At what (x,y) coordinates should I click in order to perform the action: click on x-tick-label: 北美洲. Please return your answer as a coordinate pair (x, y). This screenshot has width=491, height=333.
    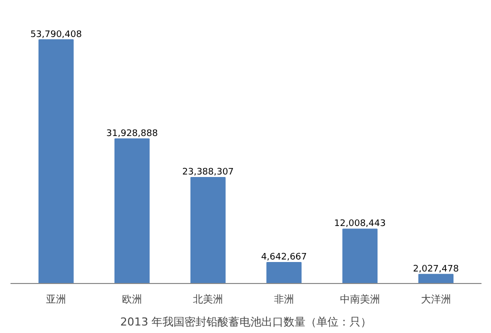
    Looking at the image, I should click on (208, 300).